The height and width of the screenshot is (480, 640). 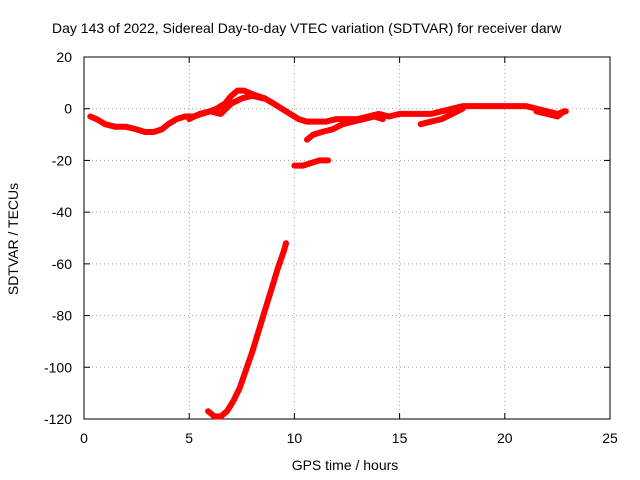 I want to click on series-line-mid-segment, so click(x=311, y=163).